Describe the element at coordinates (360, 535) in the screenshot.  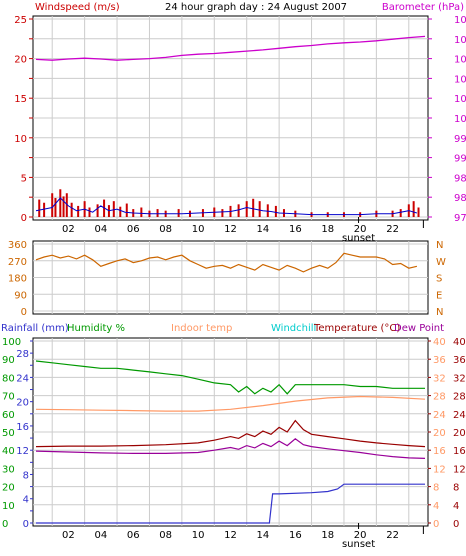
I see `x-tick-label: 20` at that location.